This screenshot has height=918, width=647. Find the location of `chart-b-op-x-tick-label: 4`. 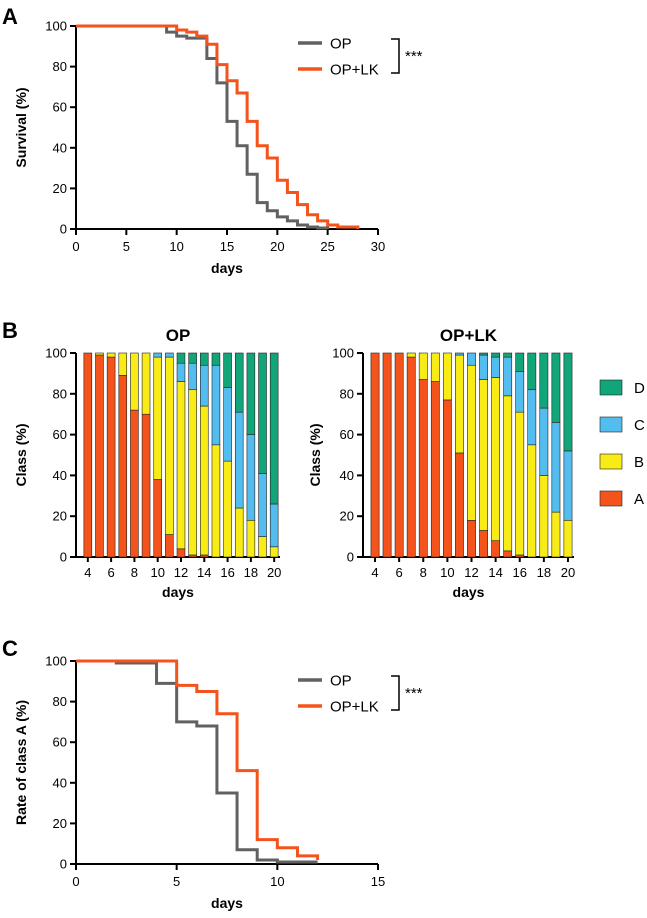

chart-b-op-x-tick-label: 4 is located at coordinates (87, 572).